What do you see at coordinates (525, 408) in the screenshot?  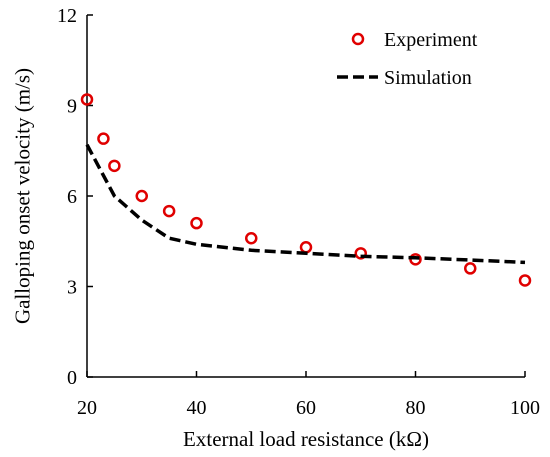 I see `x-tick-label: 100` at bounding box center [525, 408].